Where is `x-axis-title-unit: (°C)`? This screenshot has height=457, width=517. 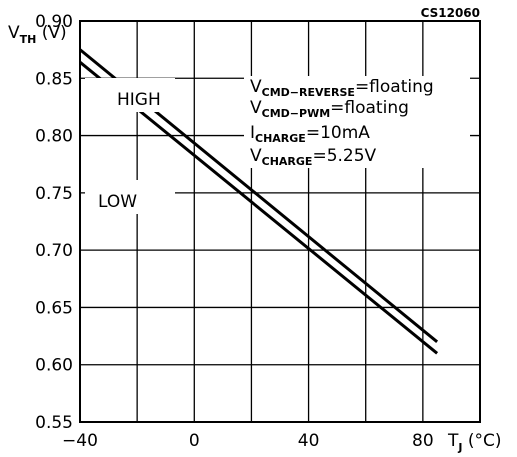 x-axis-title-unit: (°C) is located at coordinates (481, 441).